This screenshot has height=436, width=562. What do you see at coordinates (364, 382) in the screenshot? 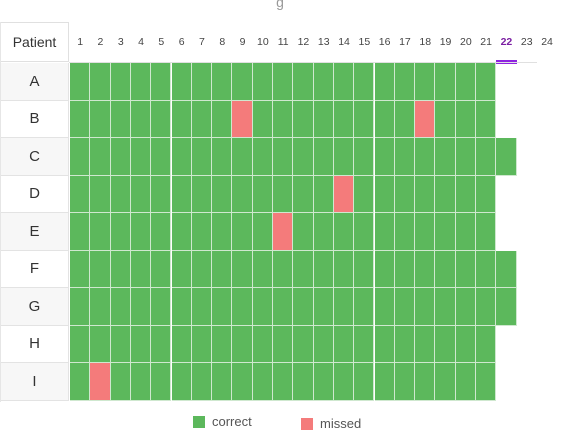
I see `cell-i-day-15-correct` at bounding box center [364, 382].